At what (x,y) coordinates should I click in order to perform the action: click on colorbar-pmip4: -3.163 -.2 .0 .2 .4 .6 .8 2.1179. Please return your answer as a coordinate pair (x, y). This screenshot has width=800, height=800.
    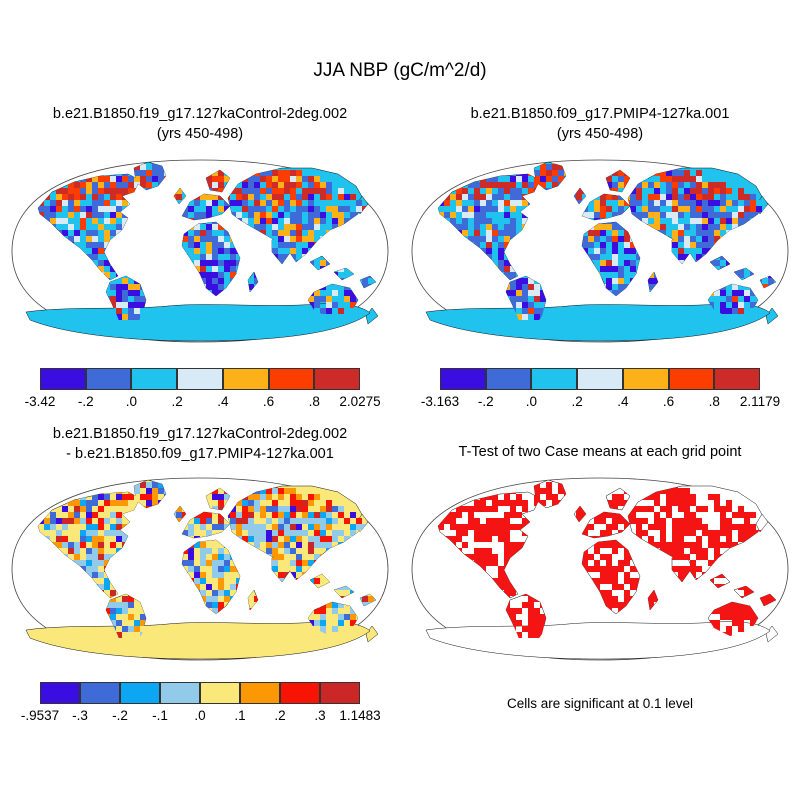
    Looking at the image, I should click on (600, 390).